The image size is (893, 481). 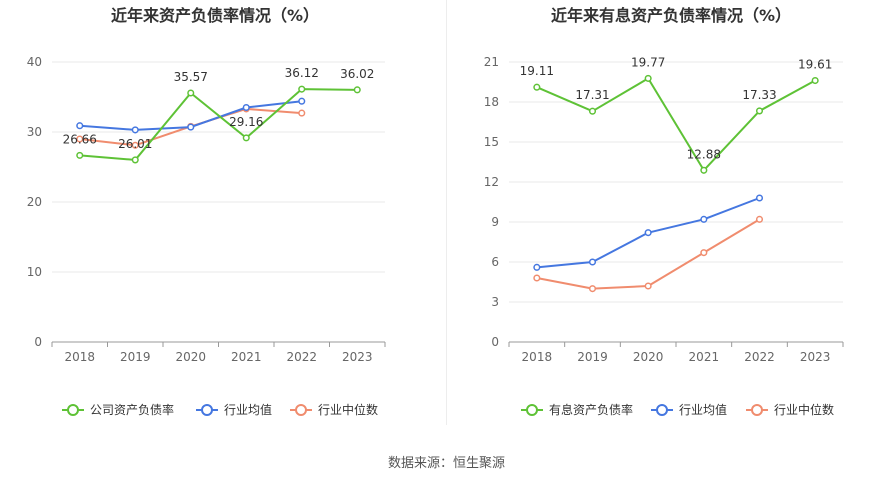 I want to click on legend-item: 有息资产负债率, so click(x=577, y=409).